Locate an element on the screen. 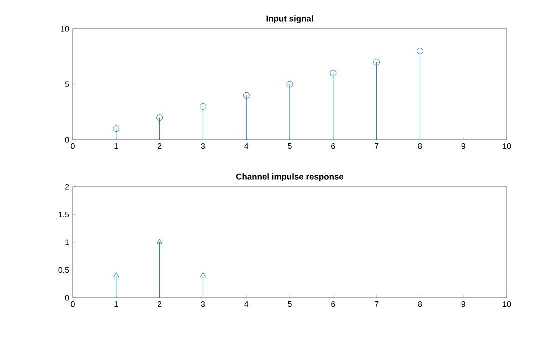  chart-title: Channel impulse response is located at coordinates (290, 178).